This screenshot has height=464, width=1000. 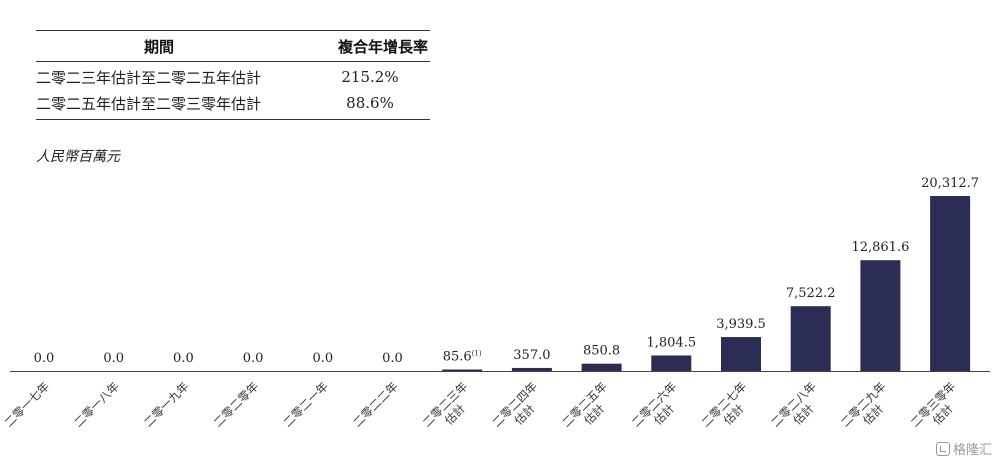 I want to click on category-year-label: 二零二八年, so click(x=793, y=404).